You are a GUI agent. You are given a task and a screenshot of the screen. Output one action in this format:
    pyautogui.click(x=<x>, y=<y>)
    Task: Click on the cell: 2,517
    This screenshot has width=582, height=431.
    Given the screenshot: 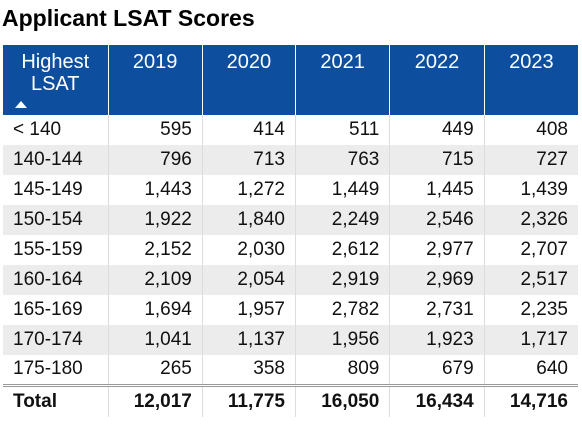 What is the action you would take?
    pyautogui.click(x=530, y=280)
    